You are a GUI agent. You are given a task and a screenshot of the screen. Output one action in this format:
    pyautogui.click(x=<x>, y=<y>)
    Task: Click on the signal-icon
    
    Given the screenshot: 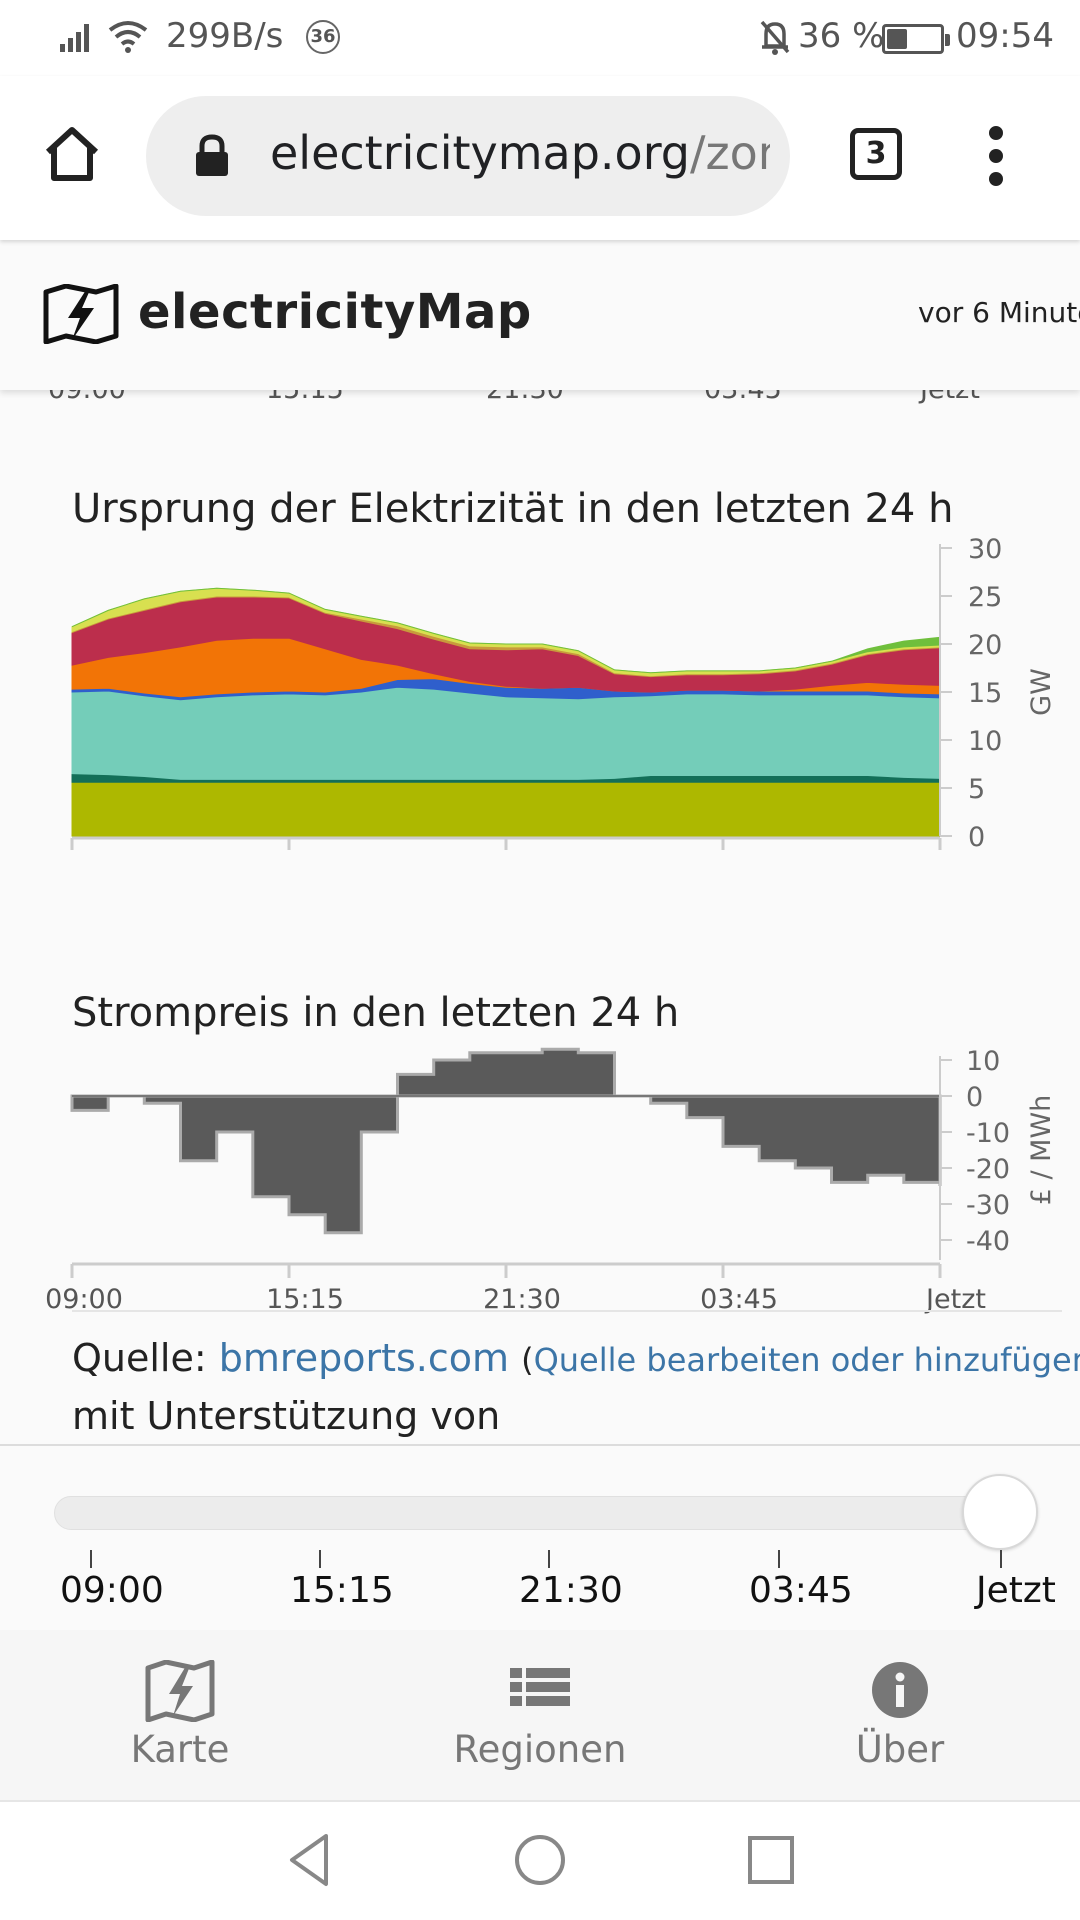 What is the action you would take?
    pyautogui.click(x=74, y=38)
    